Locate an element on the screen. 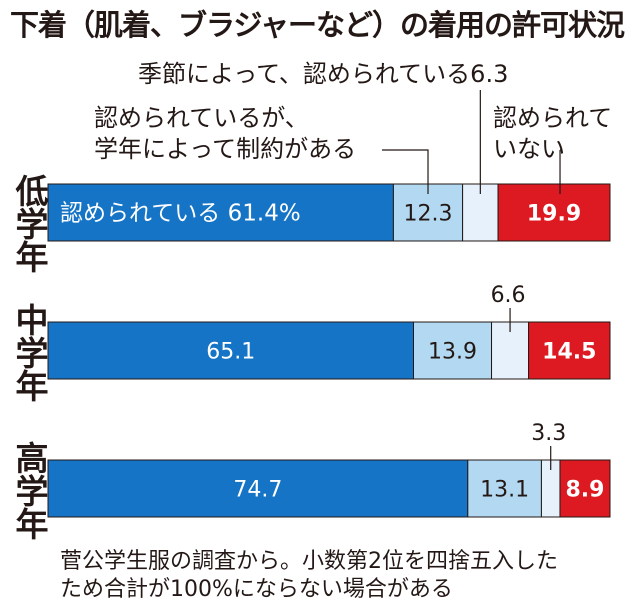 This screenshot has width=640, height=606. annotation-seasonal-label: 季節によって、認められている is located at coordinates (304, 74).